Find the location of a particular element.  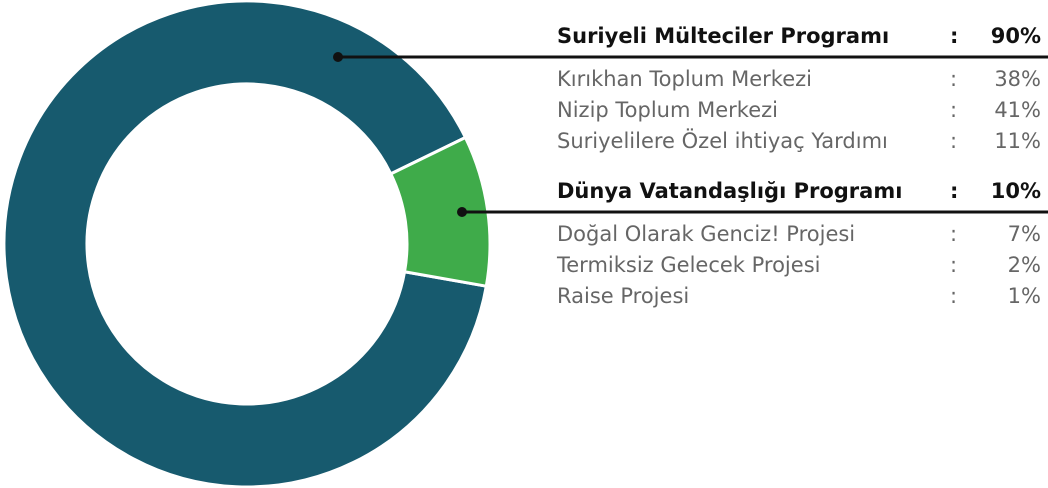

pie-slice is located at coordinates (440, 211).